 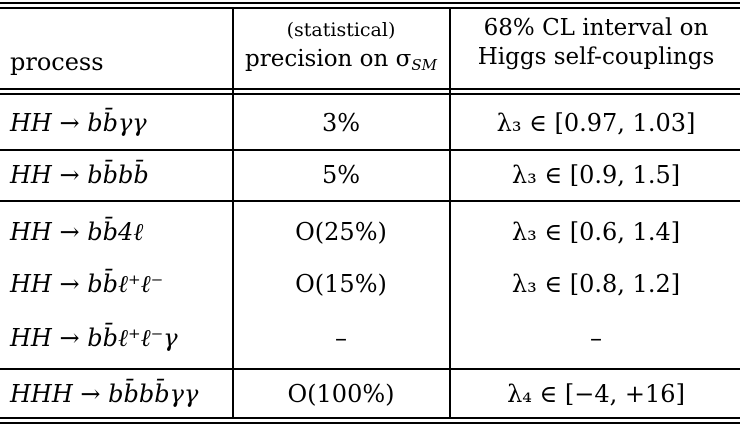 I want to click on table-row-4-precision: O(15%), so click(x=341, y=284).